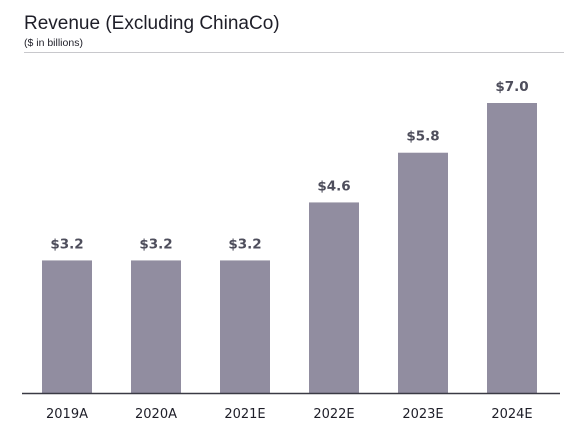 The height and width of the screenshot is (435, 580). What do you see at coordinates (244, 244) in the screenshot?
I see `data-label-2021E: $3.2` at bounding box center [244, 244].